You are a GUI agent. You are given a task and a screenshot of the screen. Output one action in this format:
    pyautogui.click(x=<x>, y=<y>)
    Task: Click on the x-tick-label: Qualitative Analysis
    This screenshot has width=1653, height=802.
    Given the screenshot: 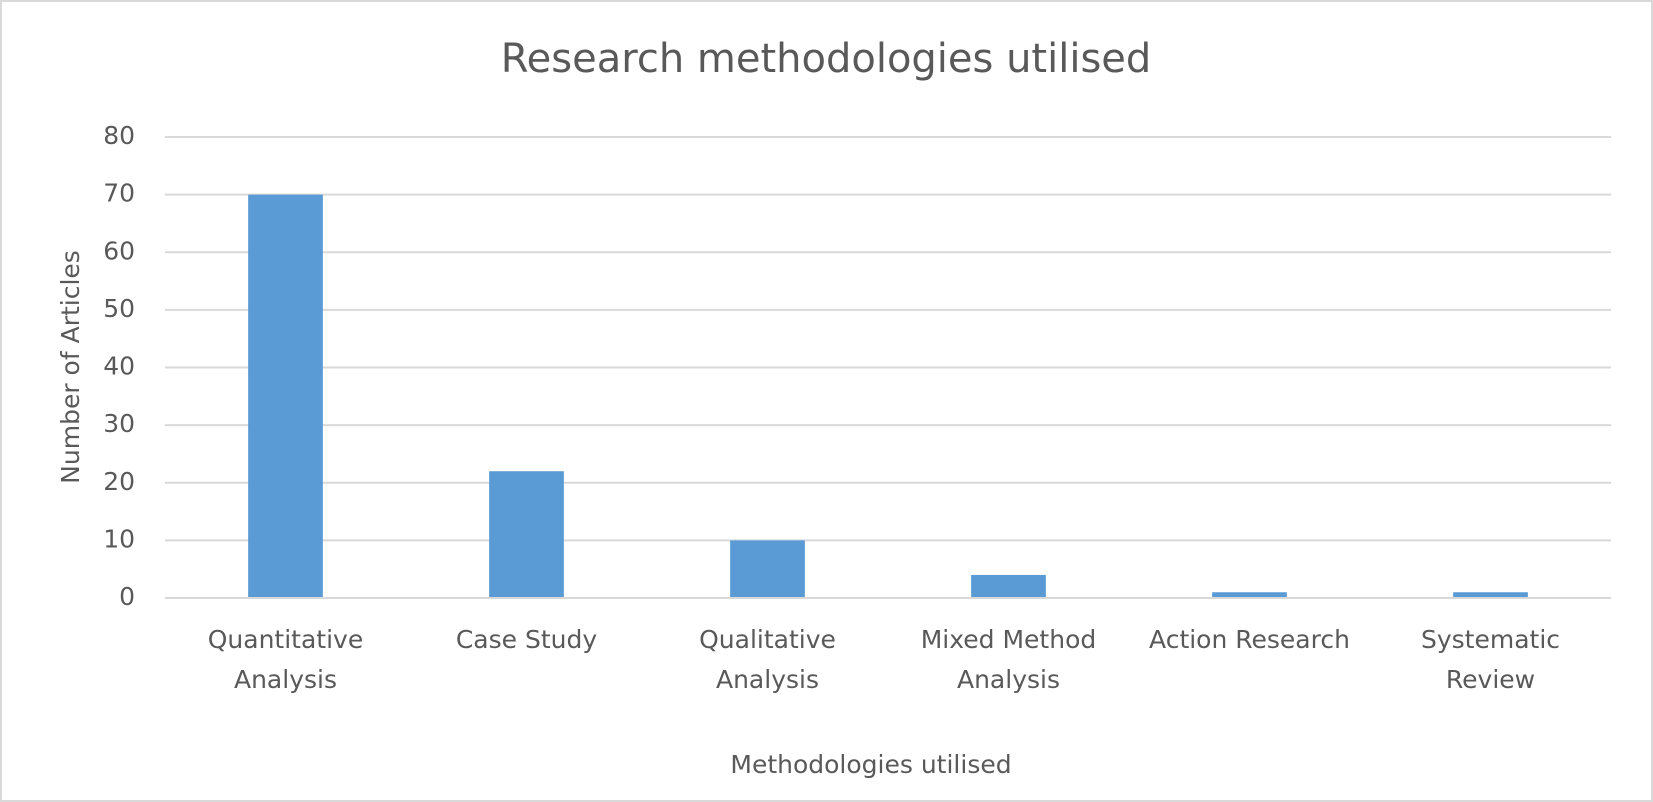 What is the action you would take?
    pyautogui.click(x=767, y=659)
    